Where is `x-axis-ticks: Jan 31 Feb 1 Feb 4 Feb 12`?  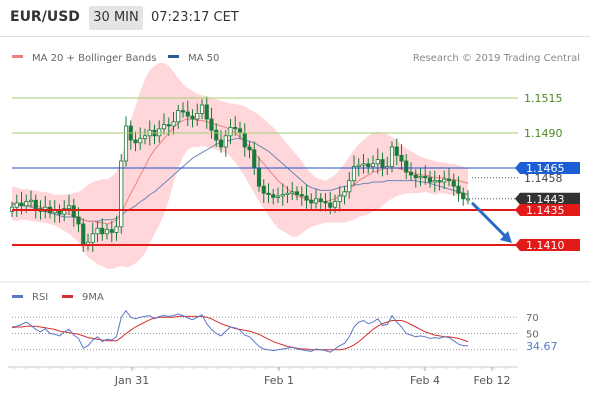
x-axis-ticks: Jan 31 Feb 1 Feb 4 Feb 12 is located at coordinates (261, 377).